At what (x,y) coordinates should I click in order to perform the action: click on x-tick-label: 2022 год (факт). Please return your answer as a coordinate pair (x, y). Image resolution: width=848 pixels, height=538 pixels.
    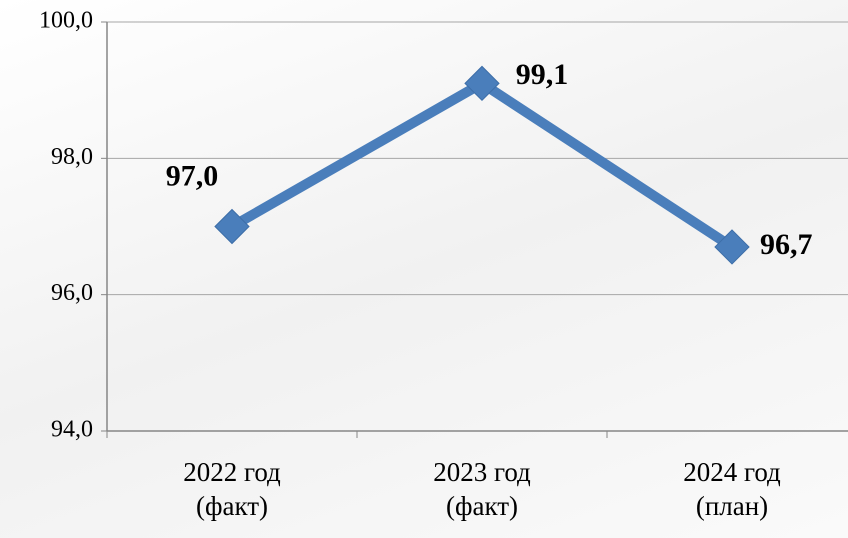
    Looking at the image, I should click on (232, 489).